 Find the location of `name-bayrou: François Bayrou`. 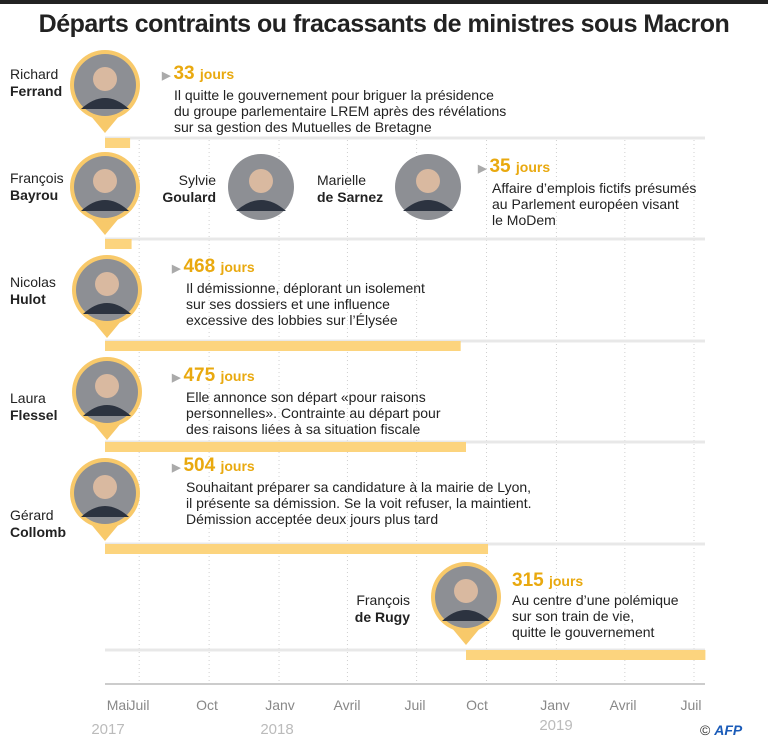

name-bayrou: François Bayrou is located at coordinates (37, 186).